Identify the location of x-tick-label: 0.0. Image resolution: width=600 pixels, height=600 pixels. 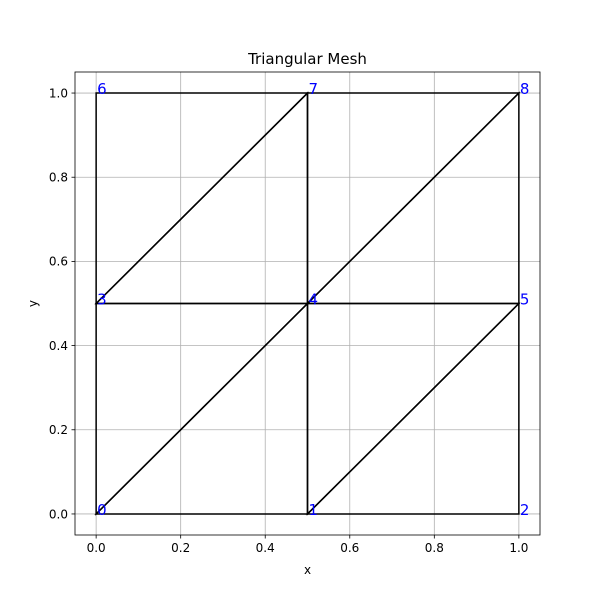
(96, 548).